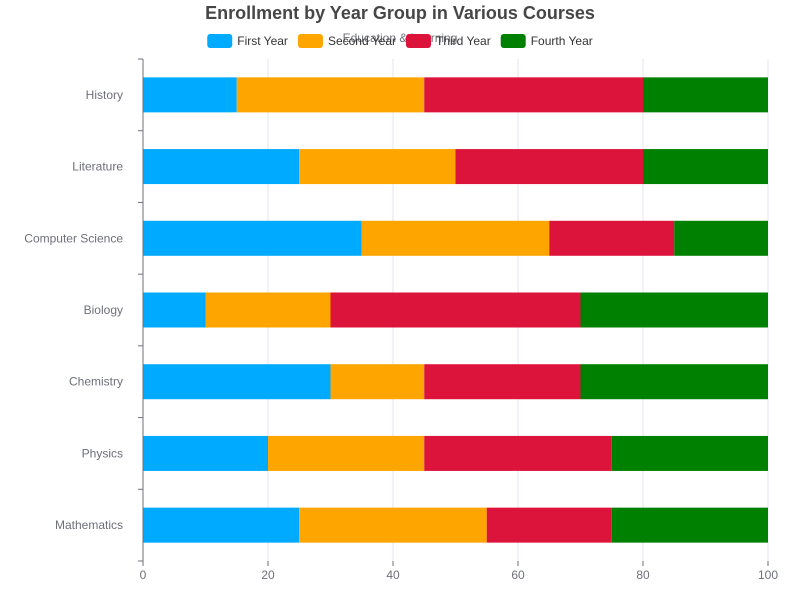  Describe the element at coordinates (643, 575) in the screenshot. I see `x-tick-label: 80` at that location.